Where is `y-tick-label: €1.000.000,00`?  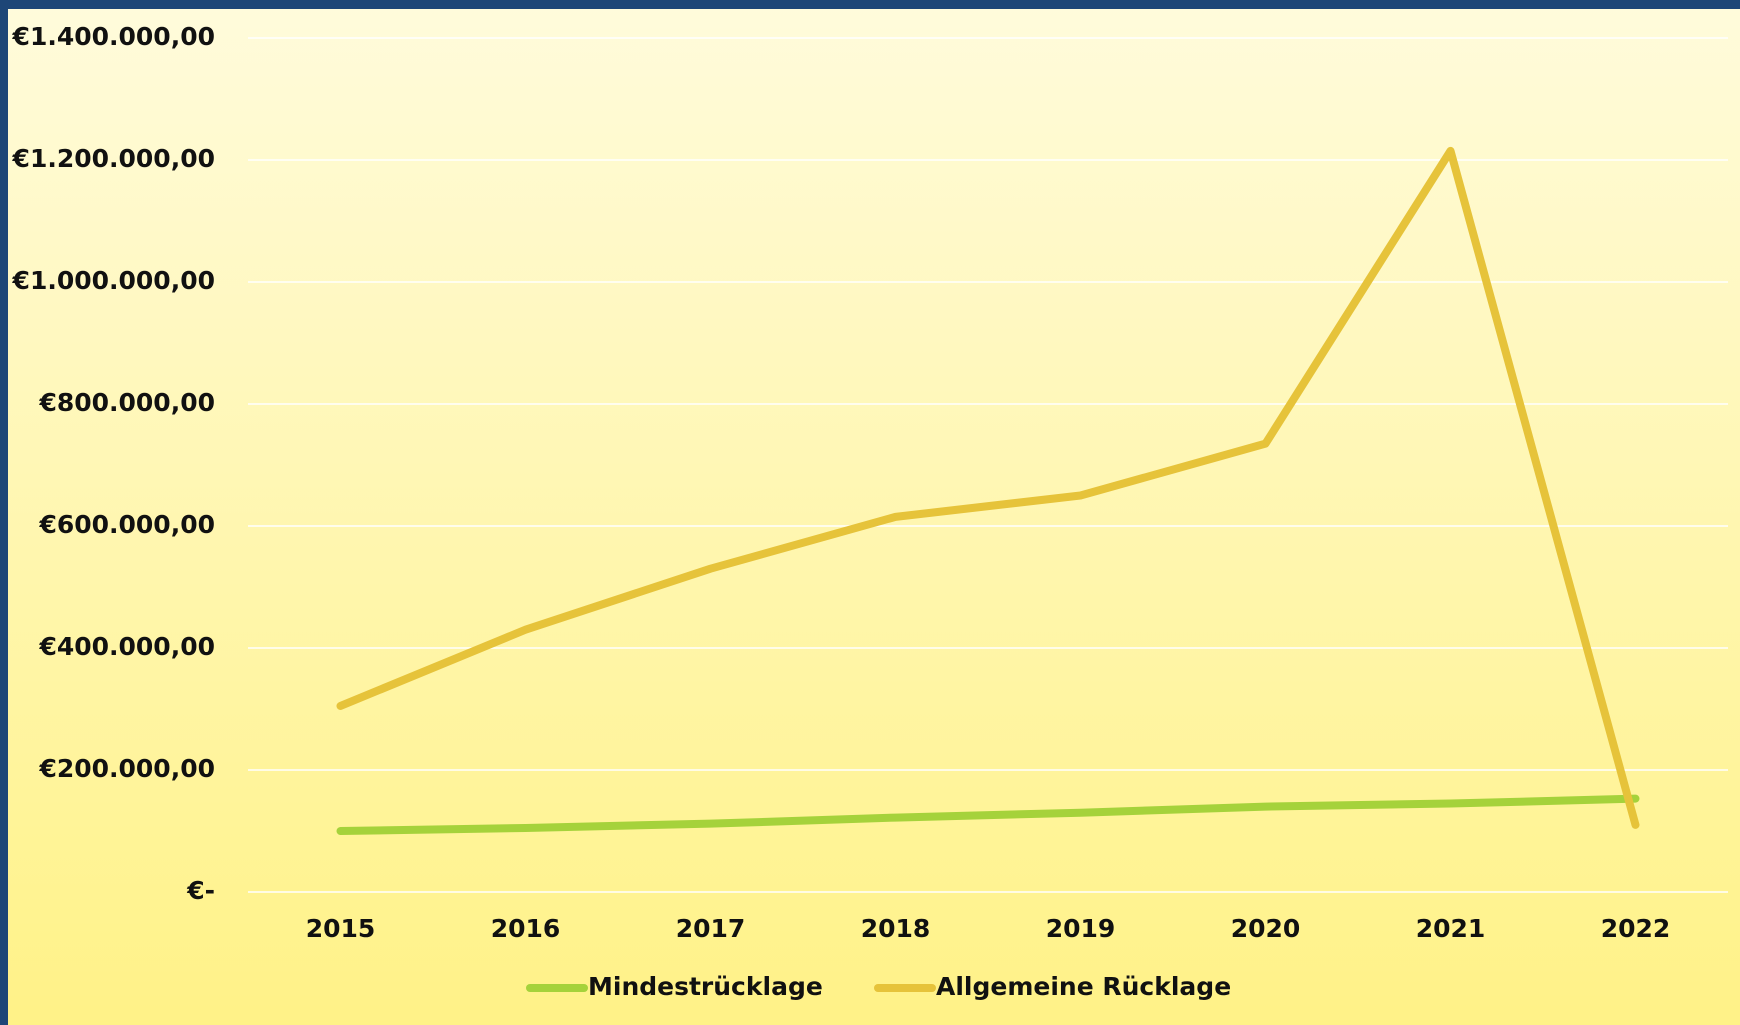
y-tick-label: €1.000.000,00 is located at coordinates (113, 280).